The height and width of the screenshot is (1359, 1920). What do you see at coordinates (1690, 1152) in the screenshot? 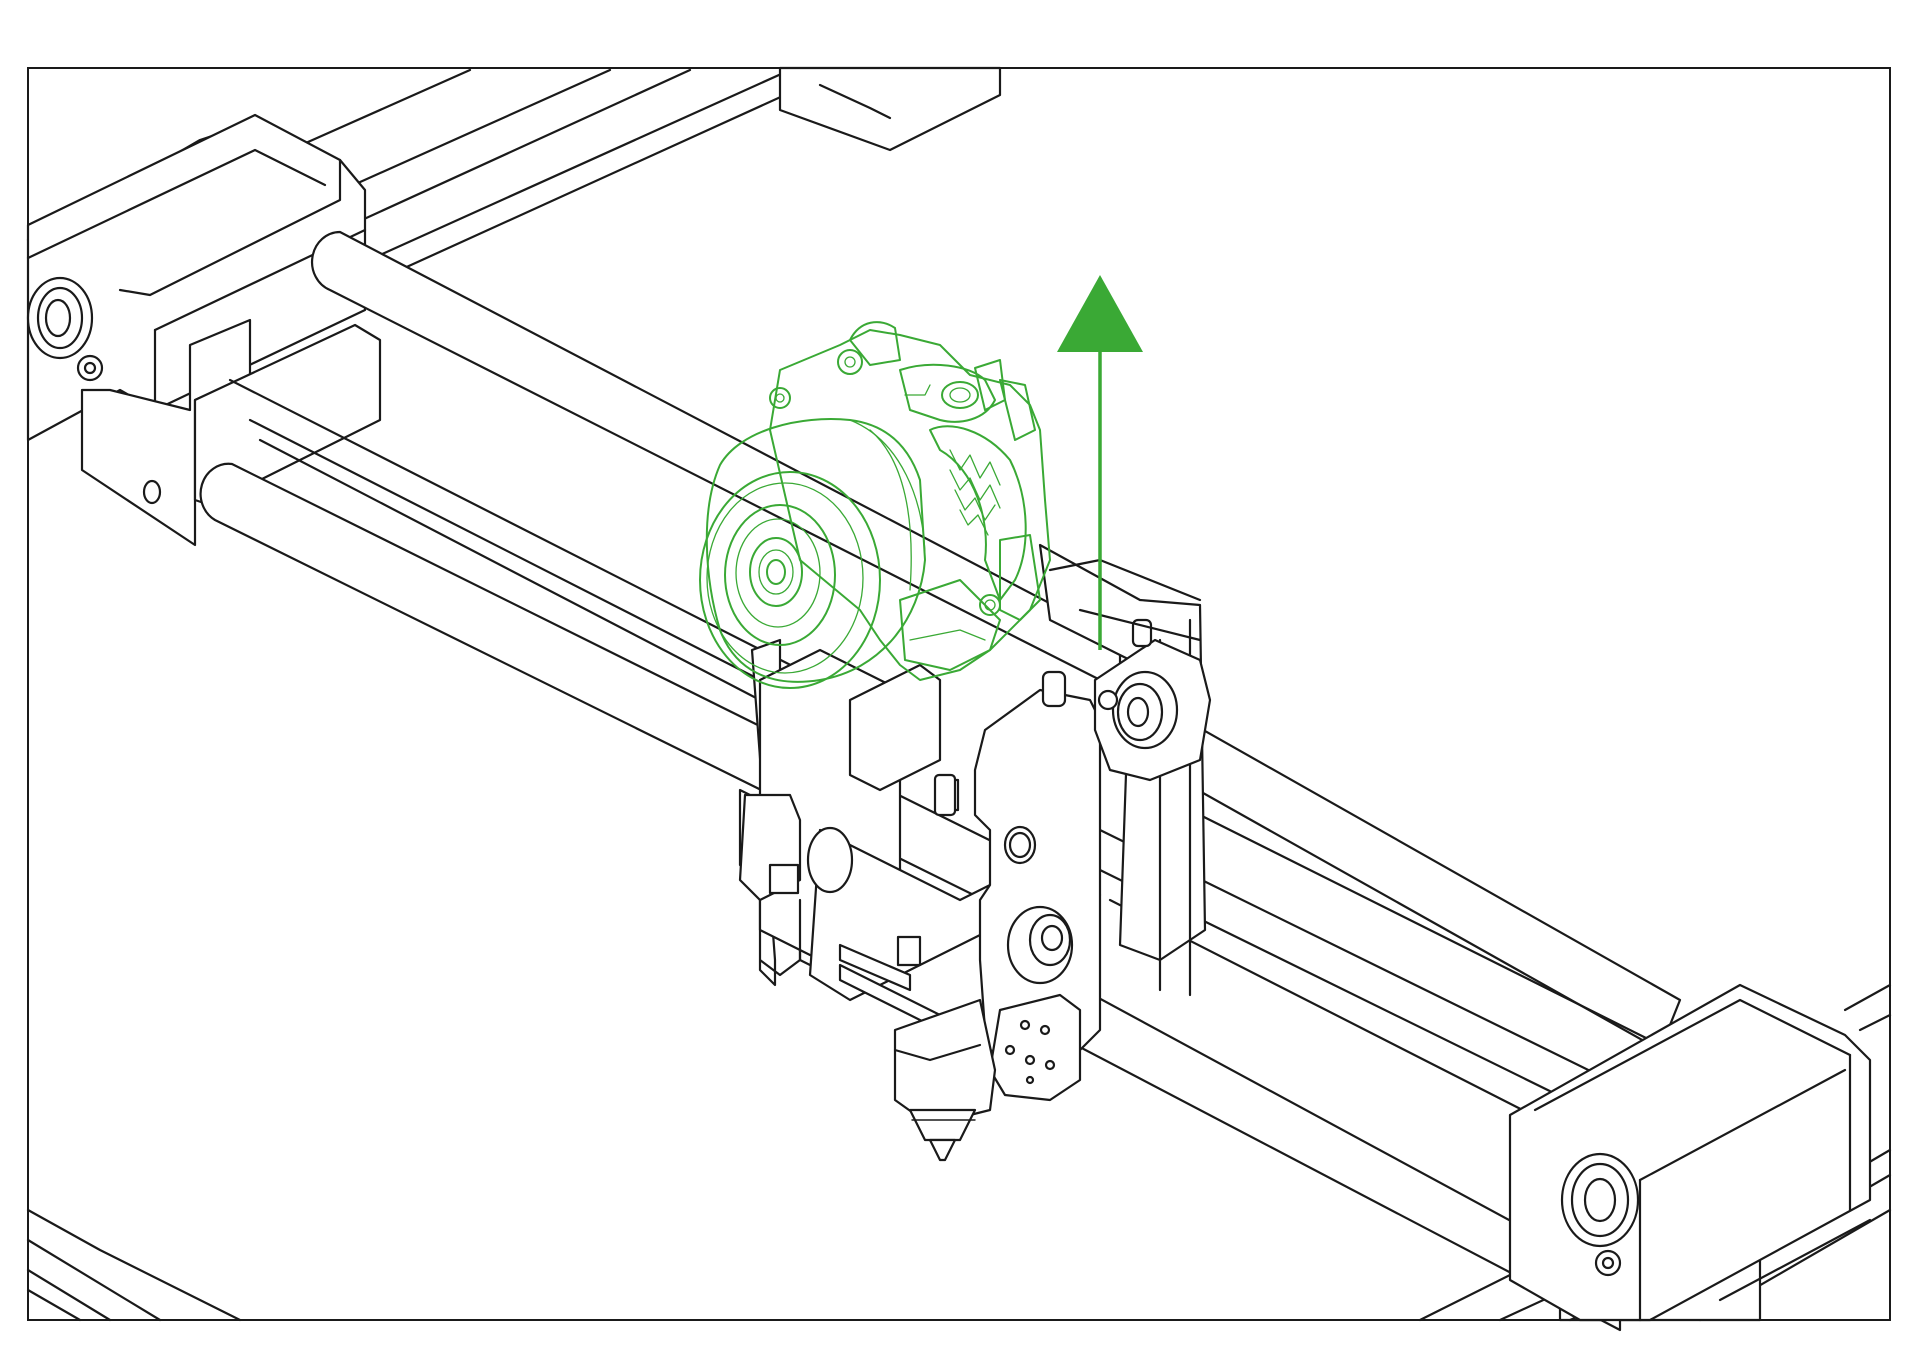
I see `right-end-block` at bounding box center [1690, 1152].